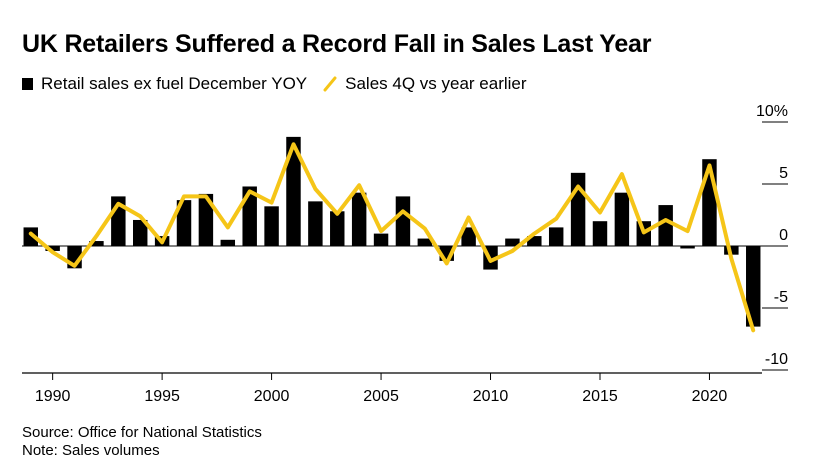 The height and width of the screenshot is (470, 835). What do you see at coordinates (710, 396) in the screenshot?
I see `x-tick-label-2020: 2020` at bounding box center [710, 396].